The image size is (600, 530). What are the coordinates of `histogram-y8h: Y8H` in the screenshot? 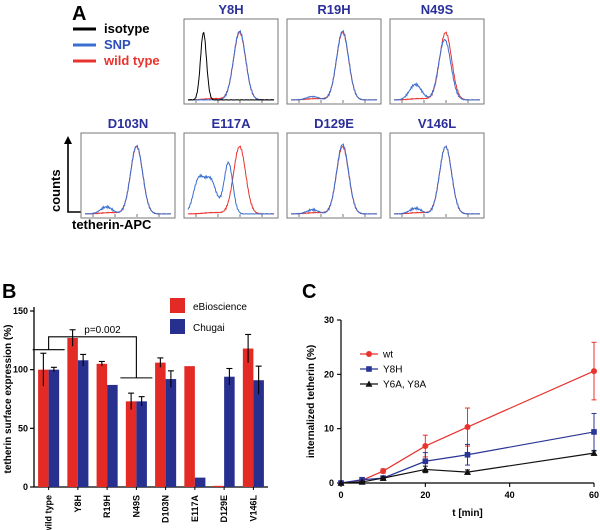 It's located at (231, 53).